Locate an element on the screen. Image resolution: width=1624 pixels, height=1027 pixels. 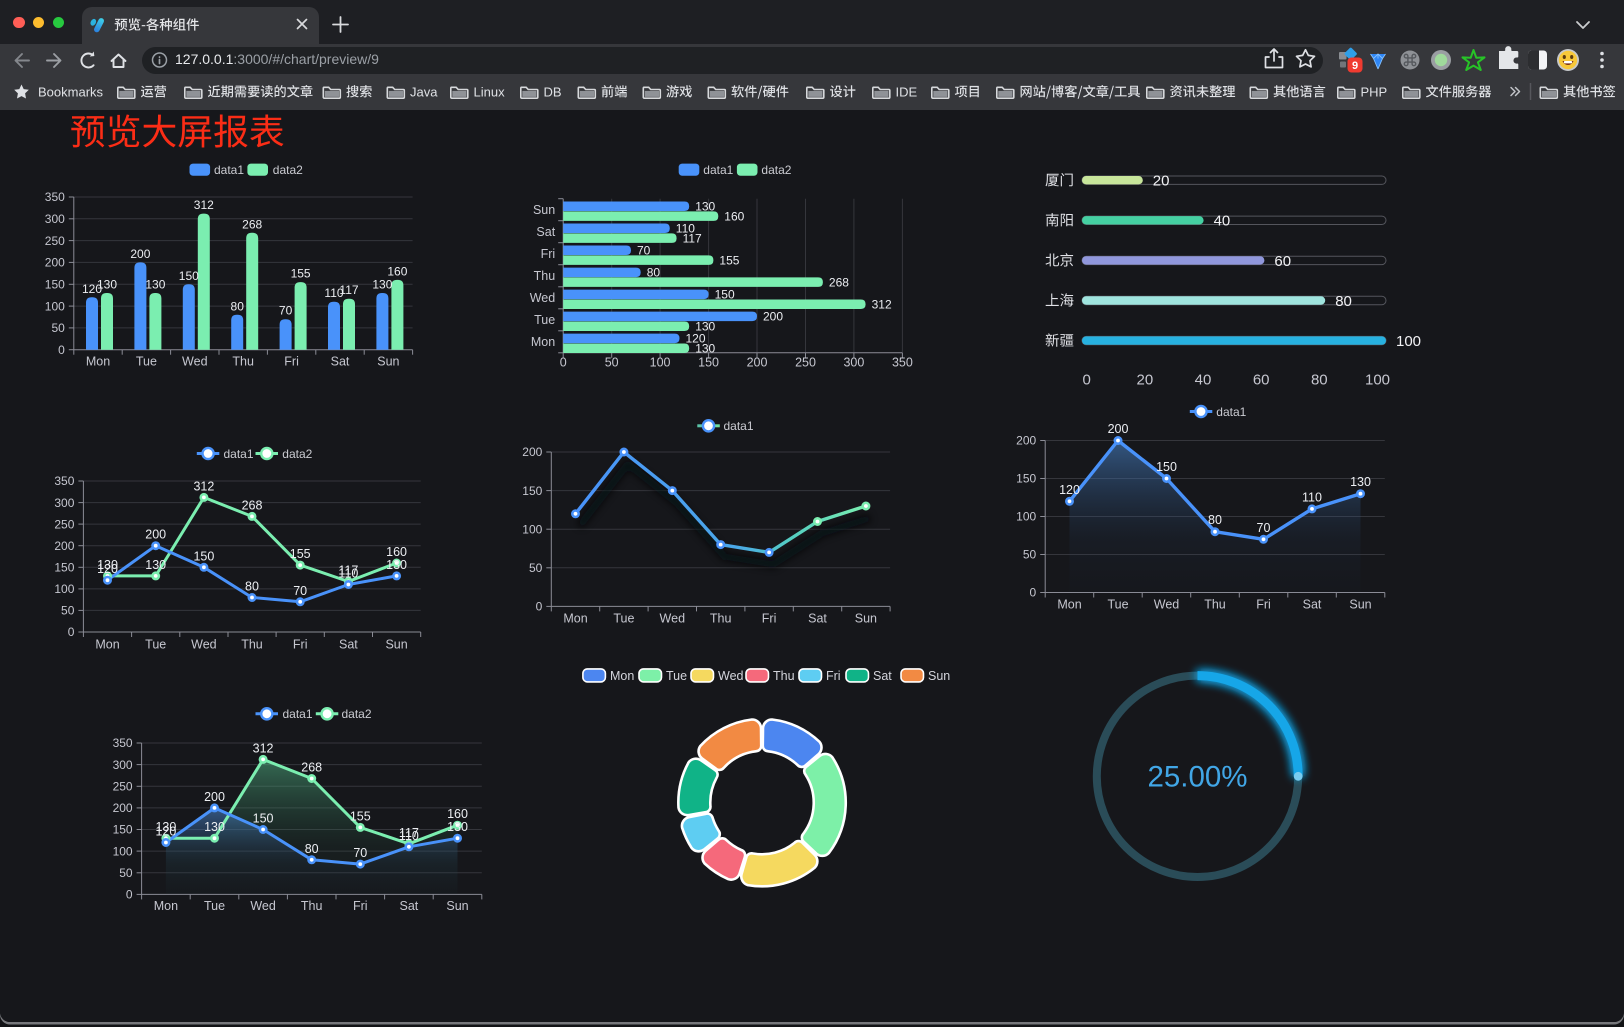
svg-text: Bookmarks is located at coordinates (71, 91).